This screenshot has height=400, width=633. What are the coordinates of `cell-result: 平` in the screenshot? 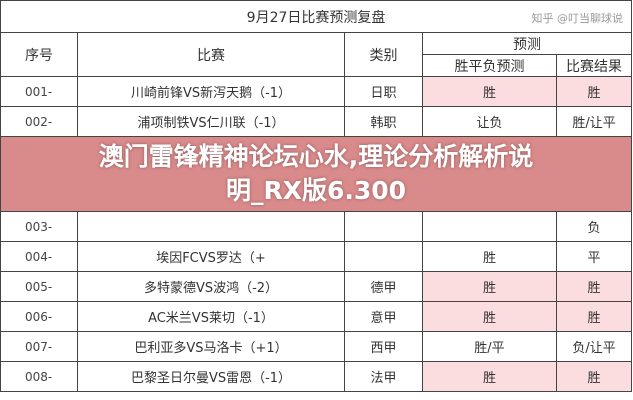 It's located at (594, 256).